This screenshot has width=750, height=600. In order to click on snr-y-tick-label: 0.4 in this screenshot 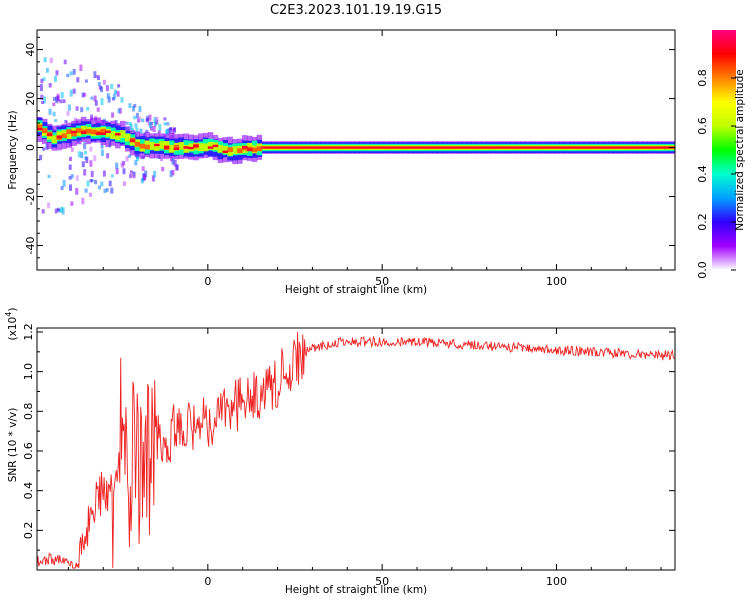, I will do `click(28, 491)`.